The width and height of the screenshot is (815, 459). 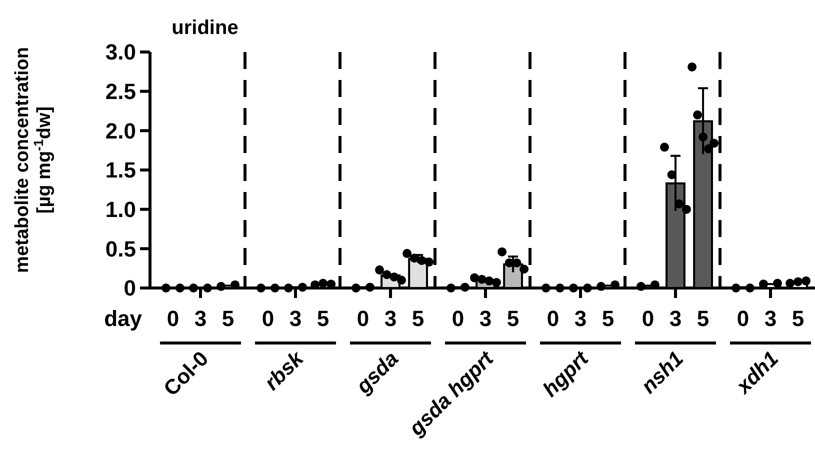 What do you see at coordinates (205, 28) in the screenshot?
I see `chart-title: uridine` at bounding box center [205, 28].